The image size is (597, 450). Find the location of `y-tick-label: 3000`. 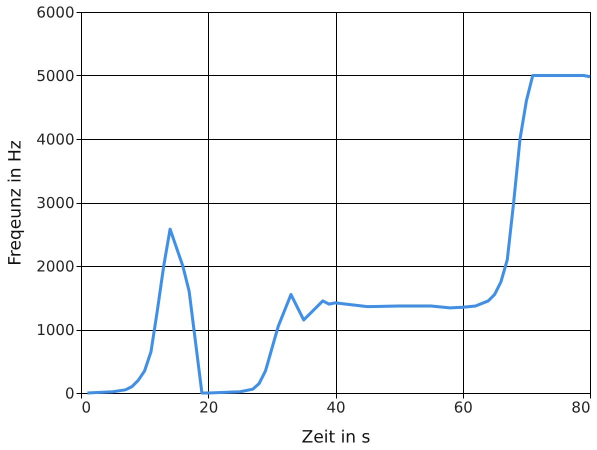

y-tick-label: 3000 is located at coordinates (55, 203).